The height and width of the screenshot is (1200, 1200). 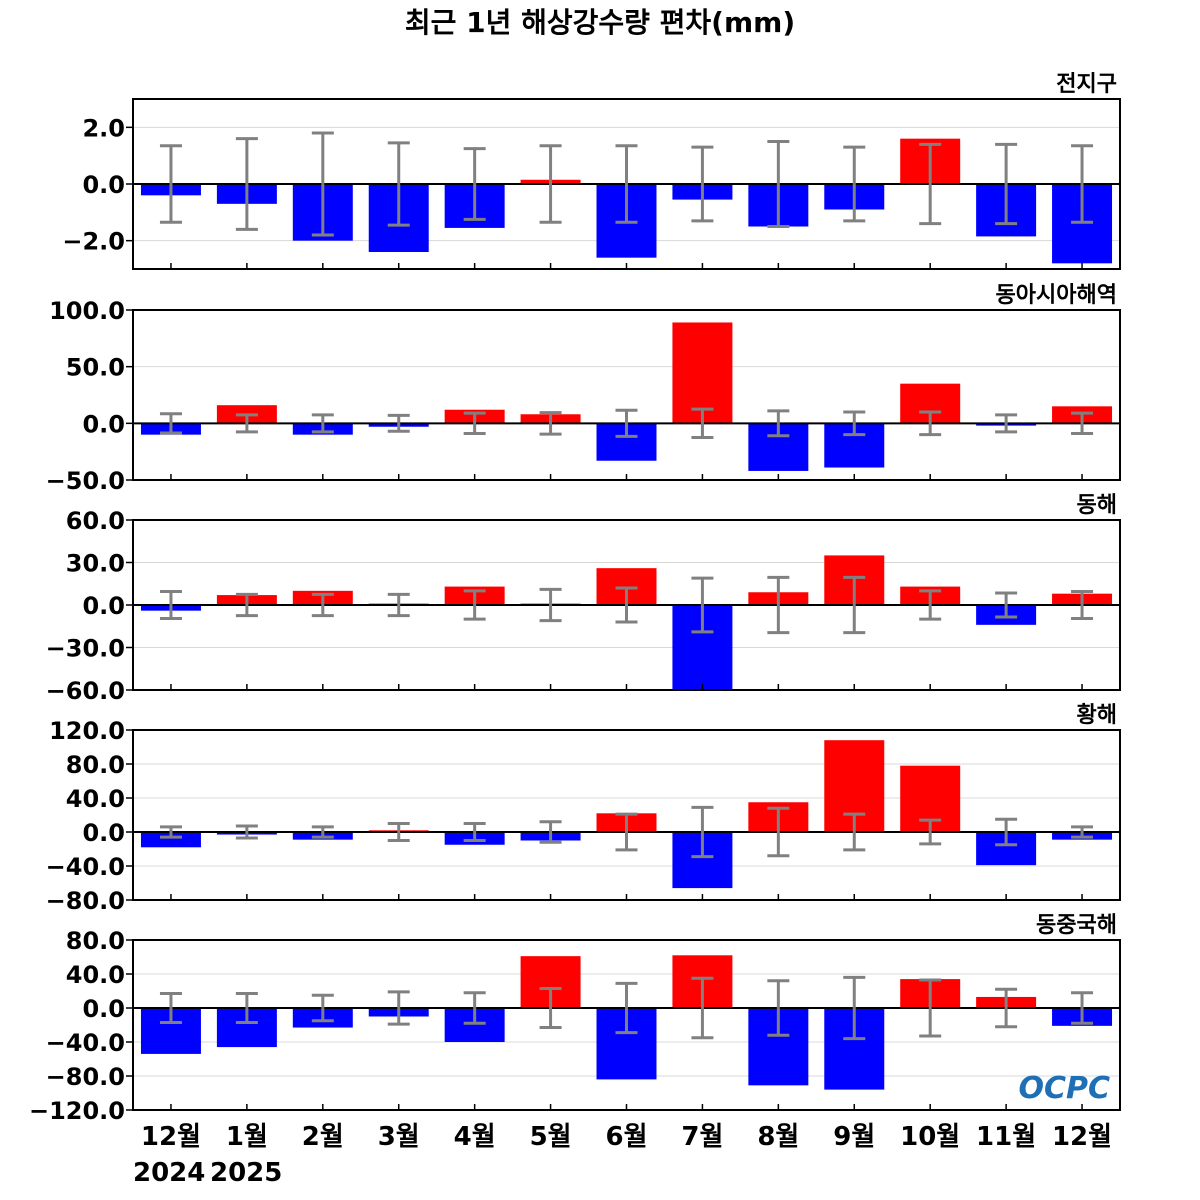 What do you see at coordinates (1006, 1137) in the screenshot?
I see `x-tick-label: 11월` at bounding box center [1006, 1137].